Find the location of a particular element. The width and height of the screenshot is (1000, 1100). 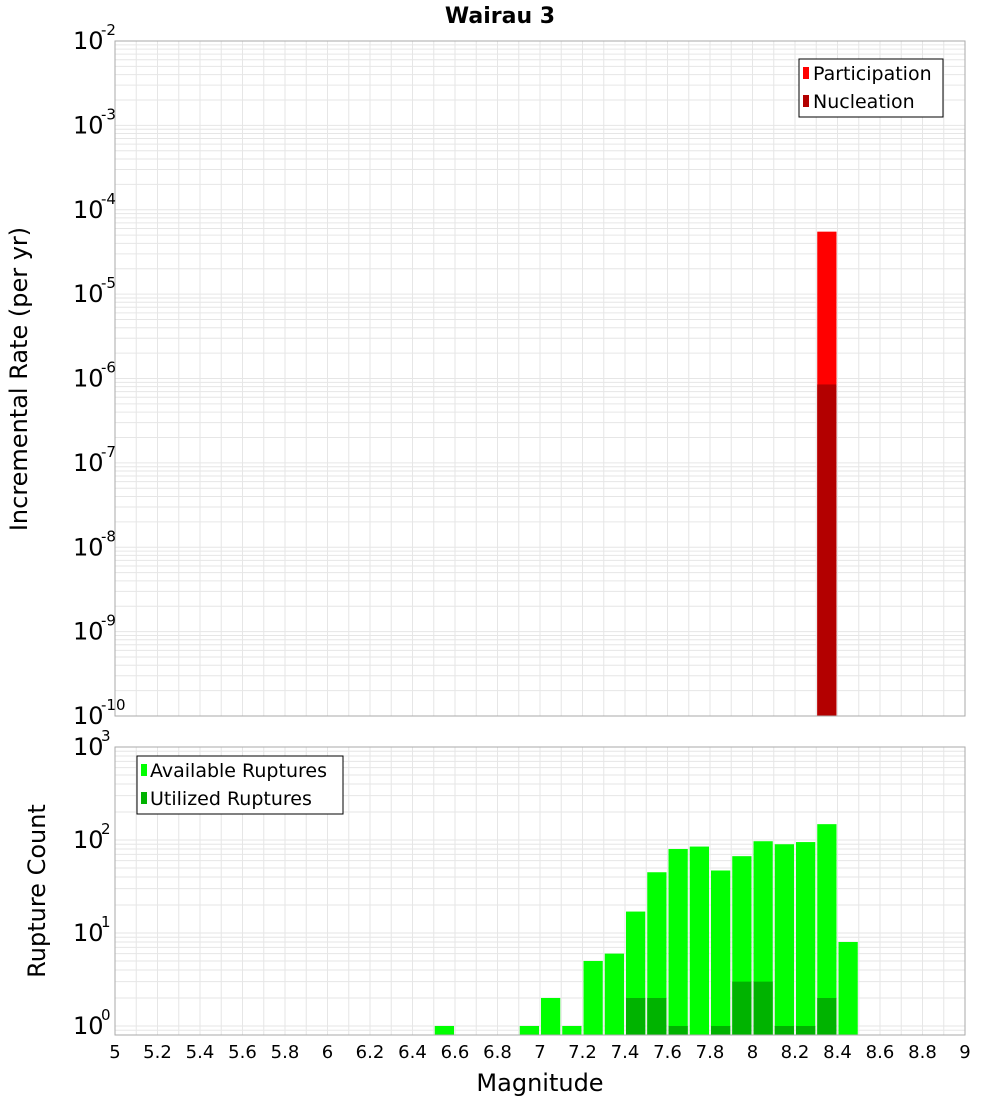

y-tick-label: 10⁻⁴ is located at coordinates (94, 207).